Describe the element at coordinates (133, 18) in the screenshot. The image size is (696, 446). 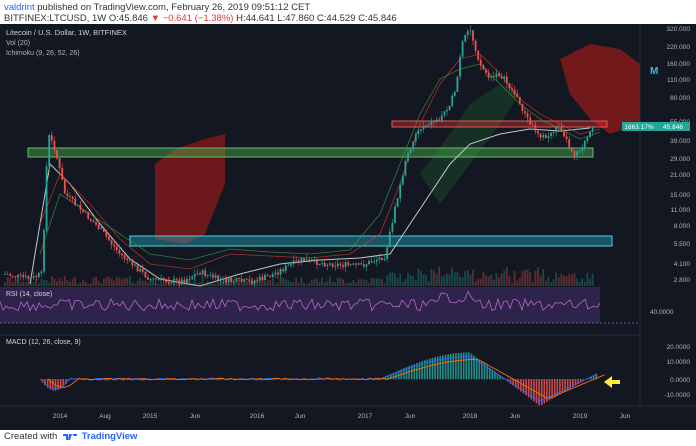
I see `open-value: 45.846` at that location.